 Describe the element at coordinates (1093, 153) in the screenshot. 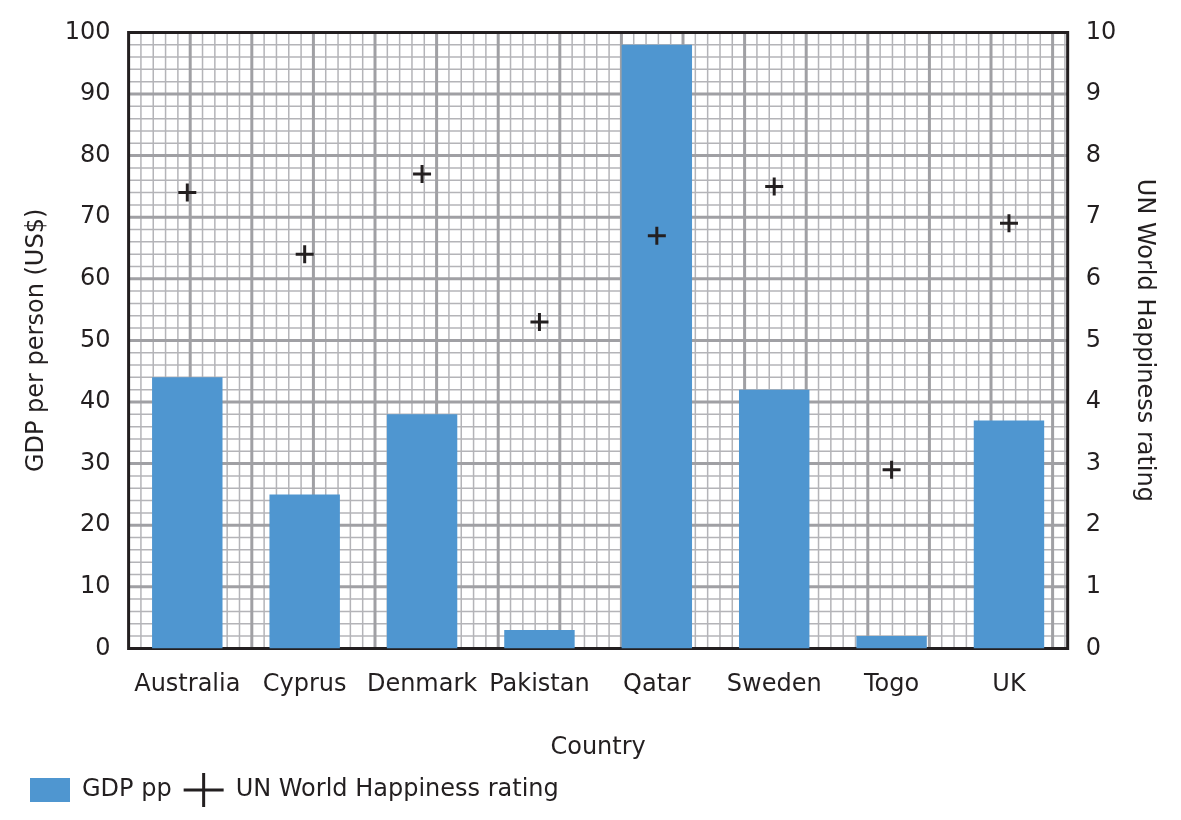

I see `y2-tick-label: 8` at that location.